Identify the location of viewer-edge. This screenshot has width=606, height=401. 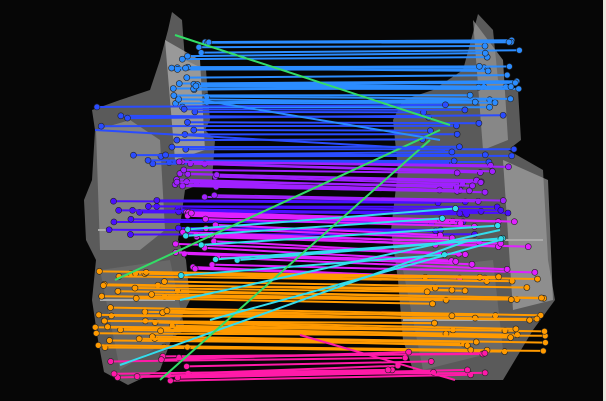
(604, 200).